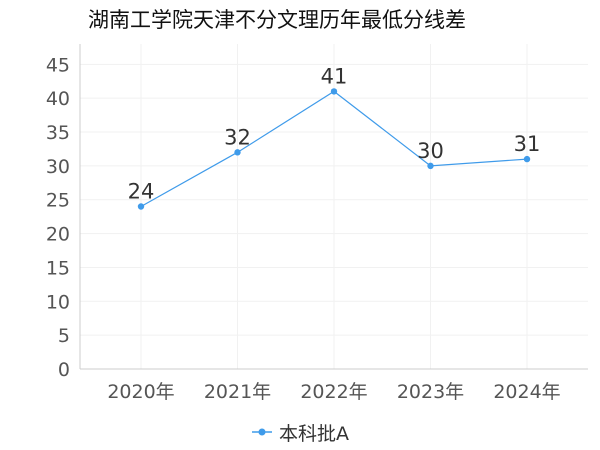  Describe the element at coordinates (527, 144) in the screenshot. I see `data-label: 31` at that location.